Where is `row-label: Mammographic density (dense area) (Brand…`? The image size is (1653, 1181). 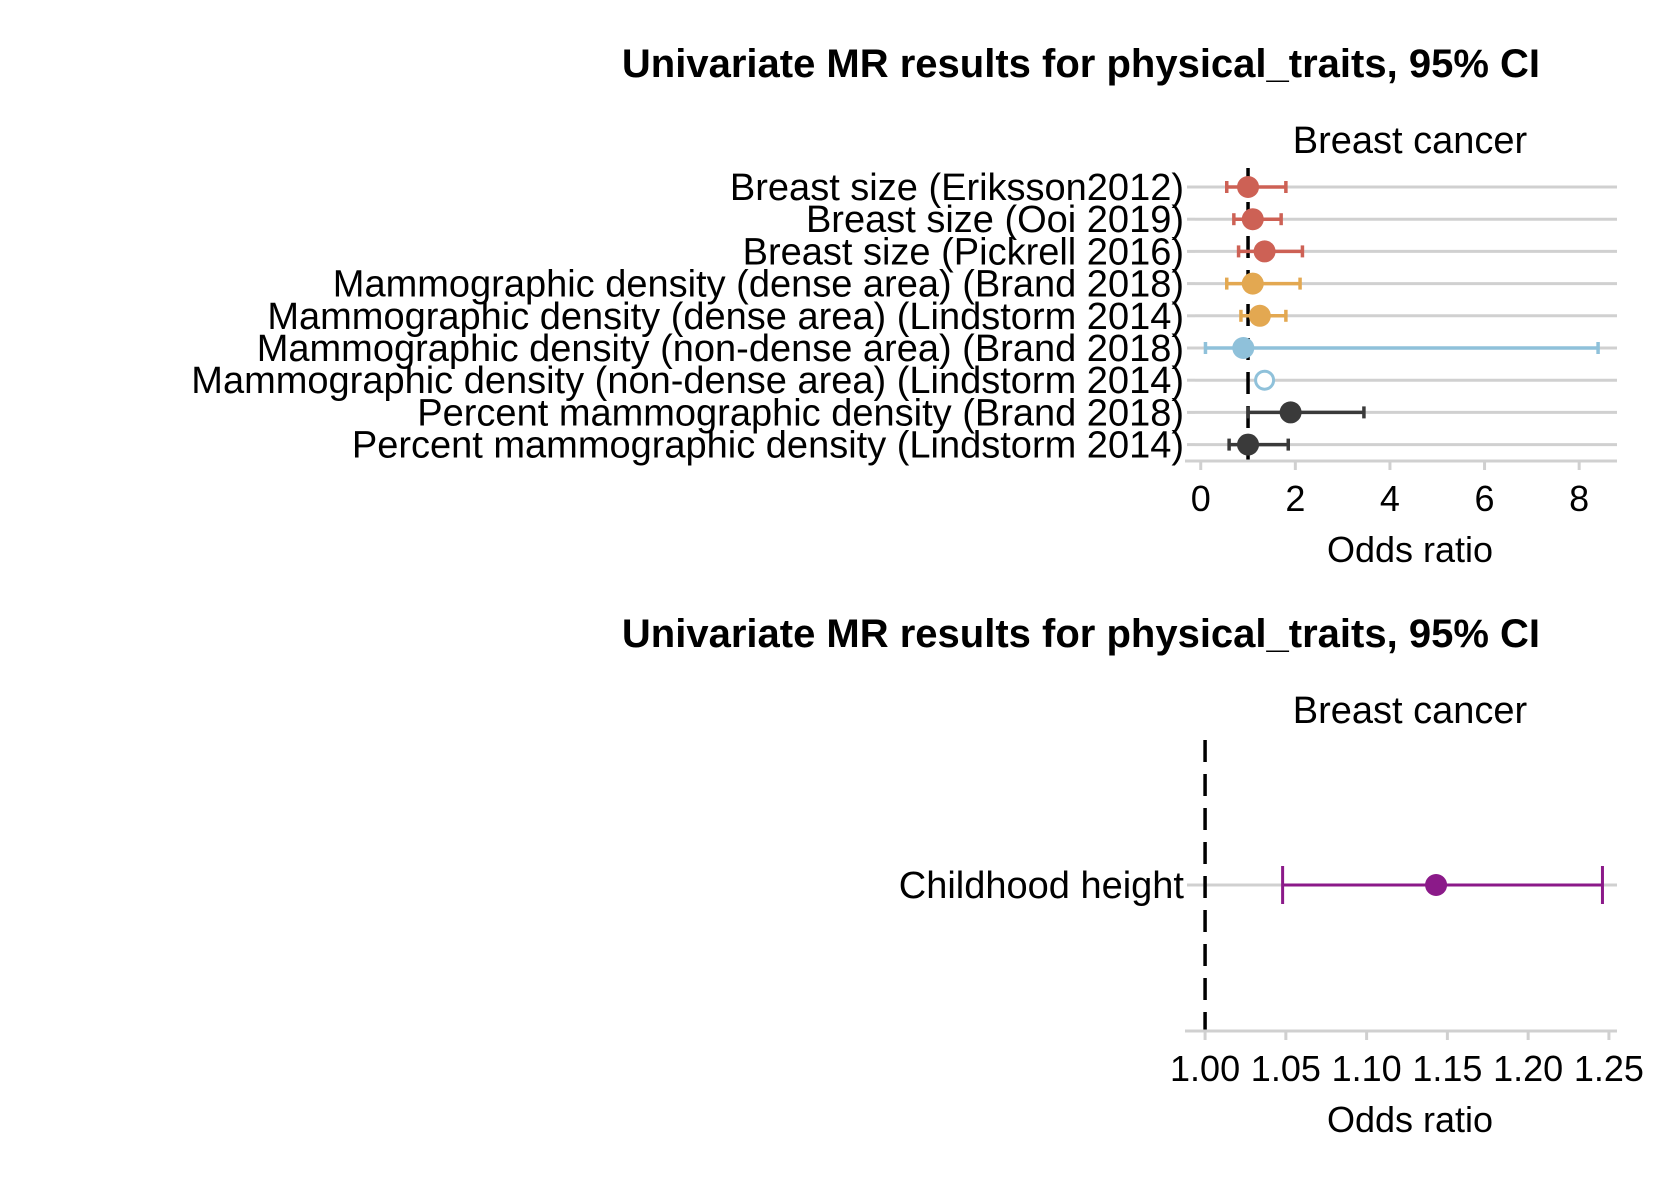 row-label: Mammographic density (dense area) (Brand… is located at coordinates (758, 285).